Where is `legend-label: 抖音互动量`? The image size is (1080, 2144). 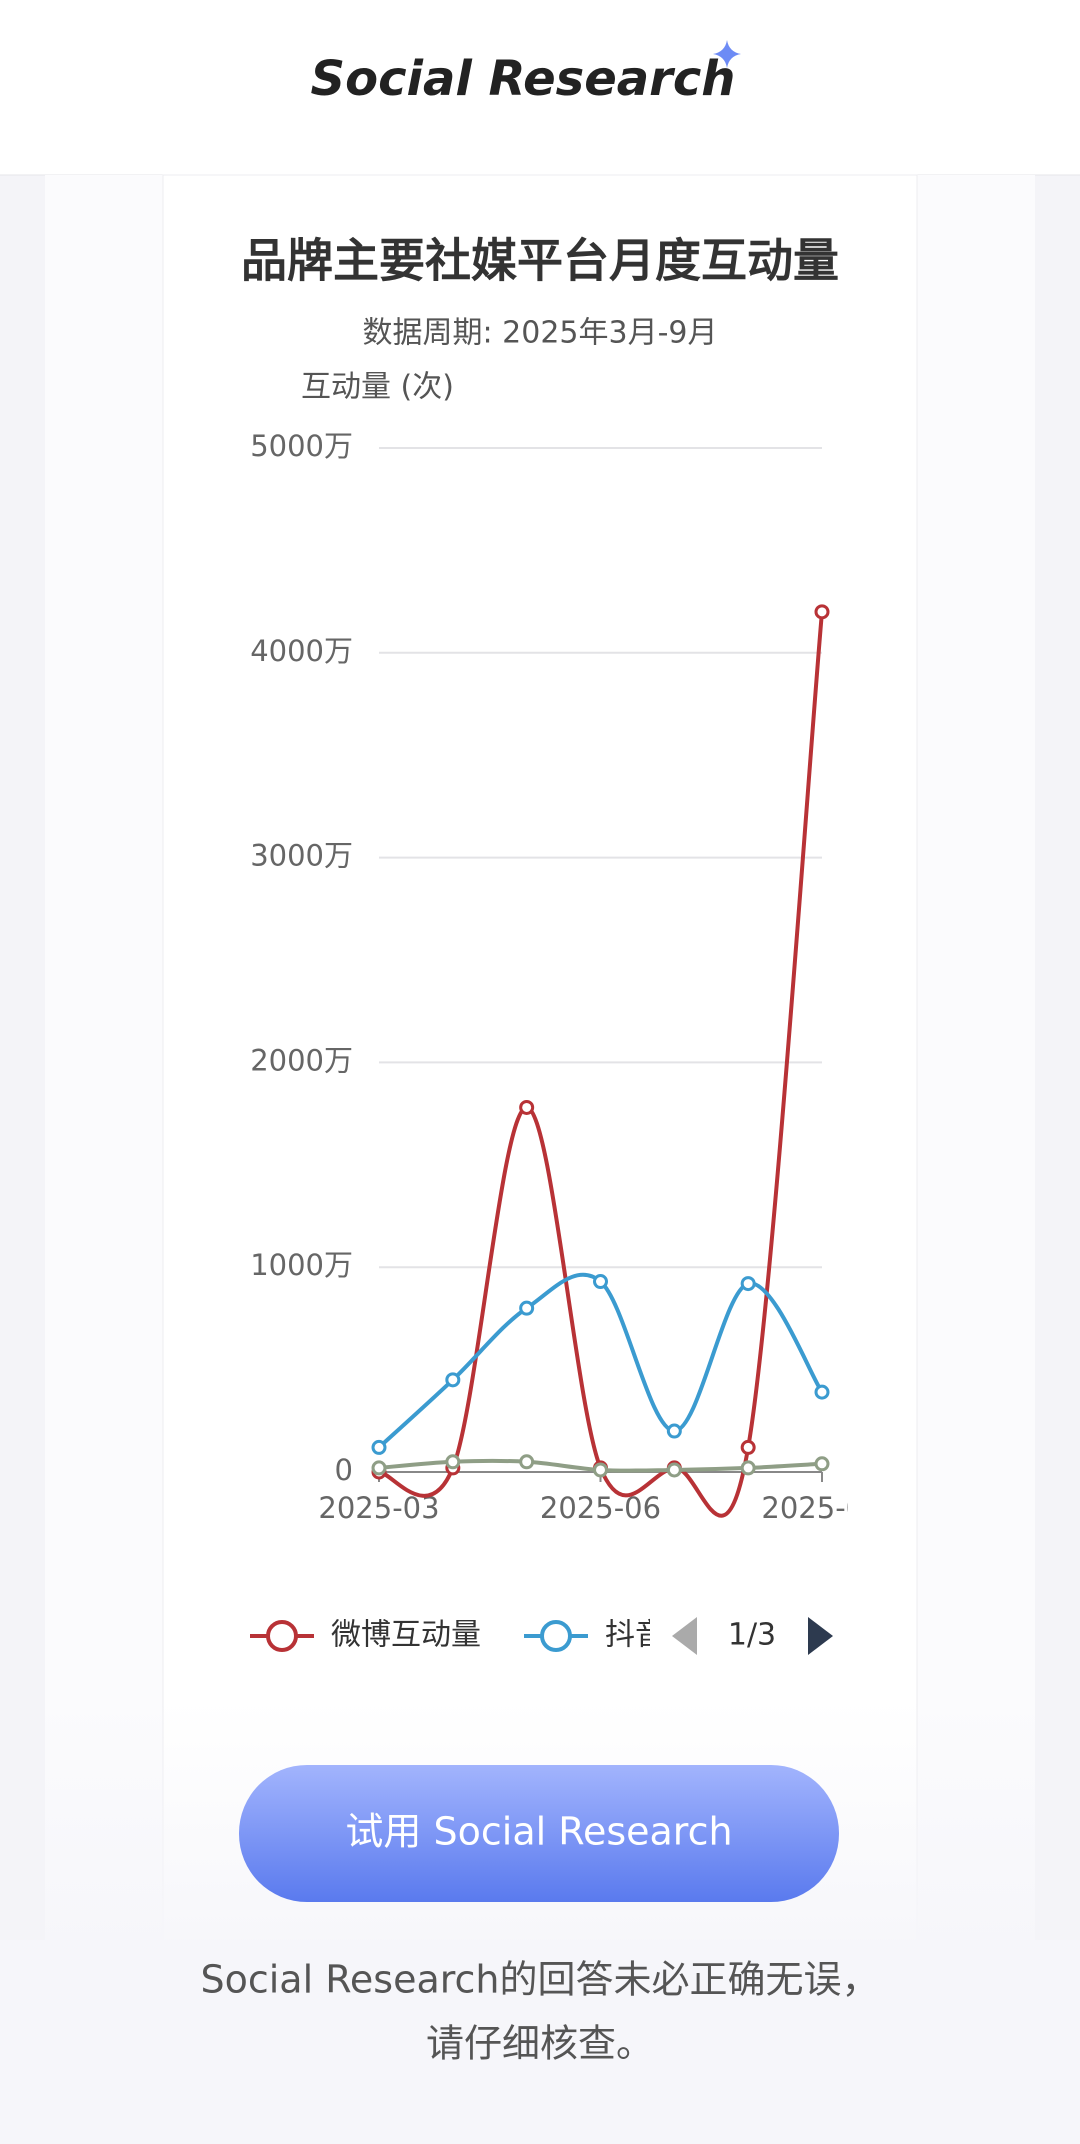 legend-label: 抖音互动量 is located at coordinates (680, 1635).